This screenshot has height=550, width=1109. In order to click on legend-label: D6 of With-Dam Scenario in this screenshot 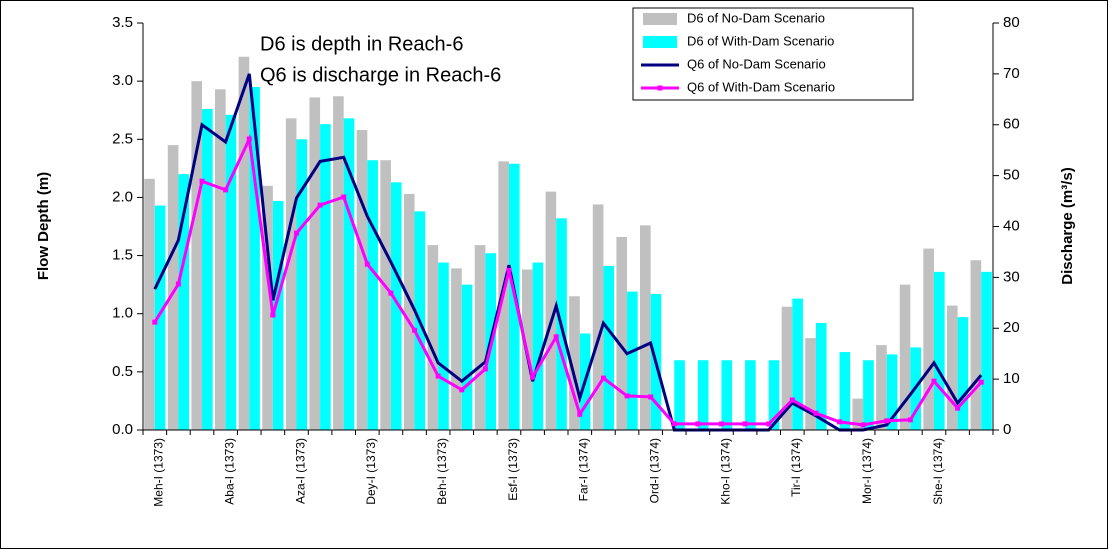, I will do `click(760, 40)`.